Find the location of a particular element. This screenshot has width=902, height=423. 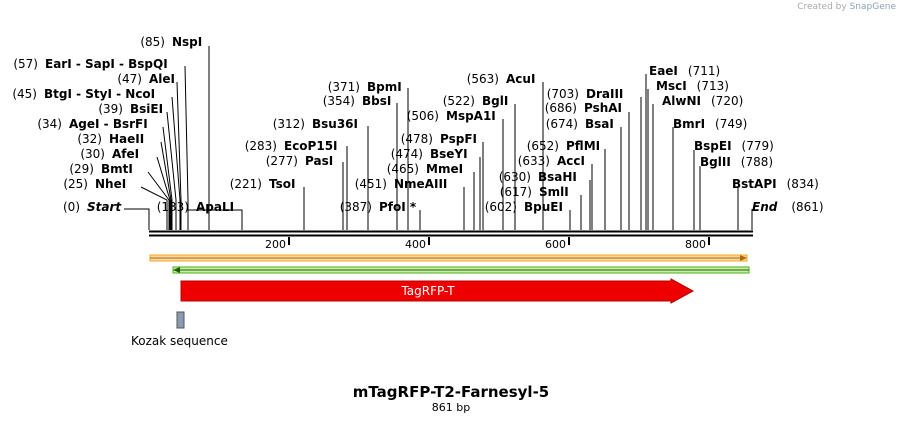

site-name: End is located at coordinates (765, 207).